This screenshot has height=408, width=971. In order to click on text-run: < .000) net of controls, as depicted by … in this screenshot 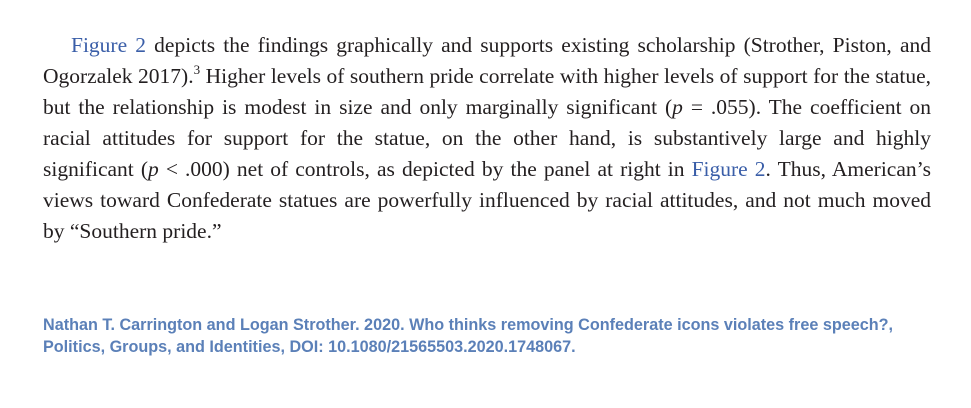, I will do `click(425, 169)`.